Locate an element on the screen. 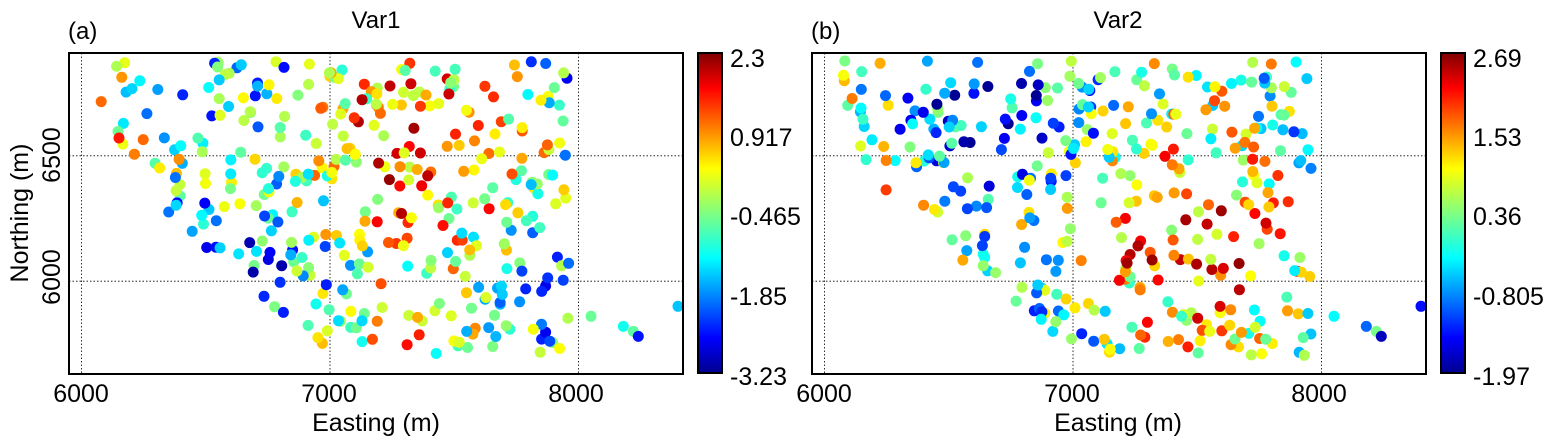 This screenshot has width=1556, height=443. panel-b-xtick-6000: 6000 is located at coordinates (824, 394).